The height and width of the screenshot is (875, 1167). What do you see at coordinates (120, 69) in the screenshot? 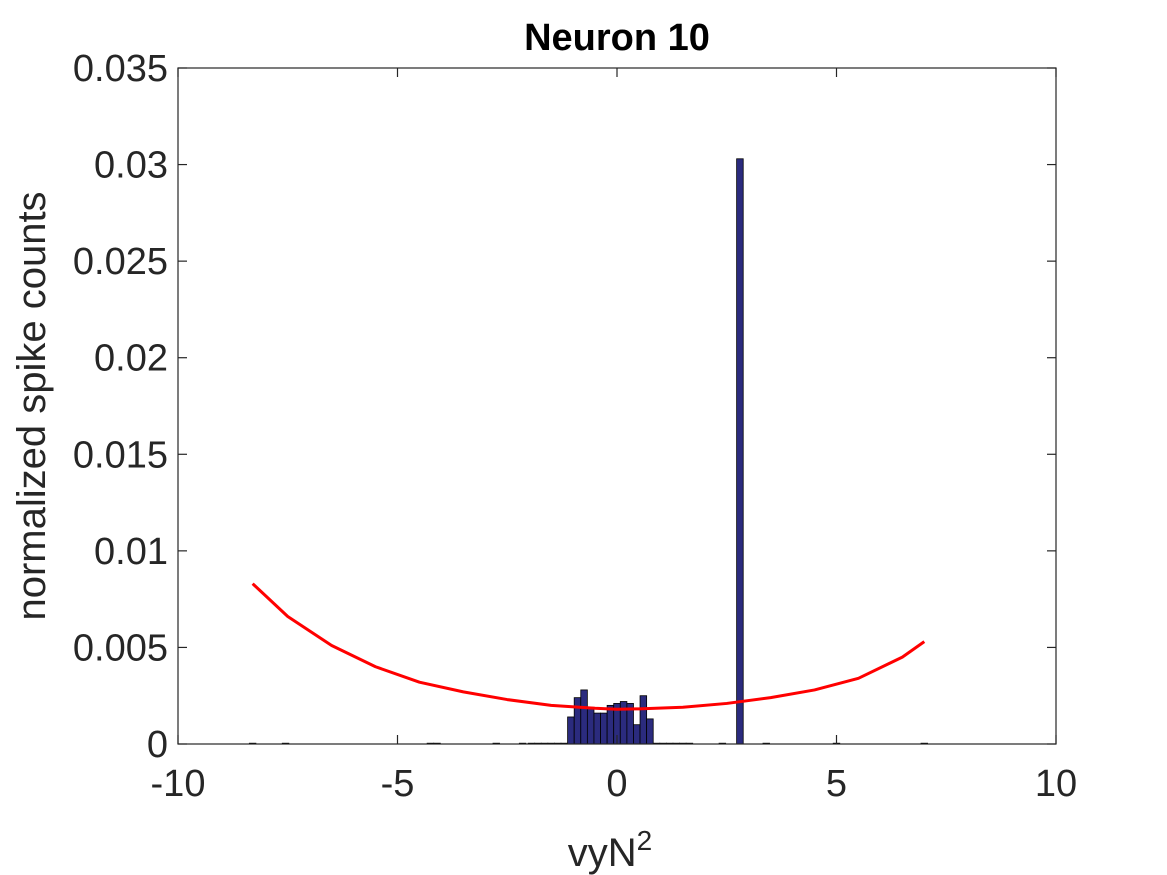
I see `y-tick-label: 0.035` at bounding box center [120, 69].